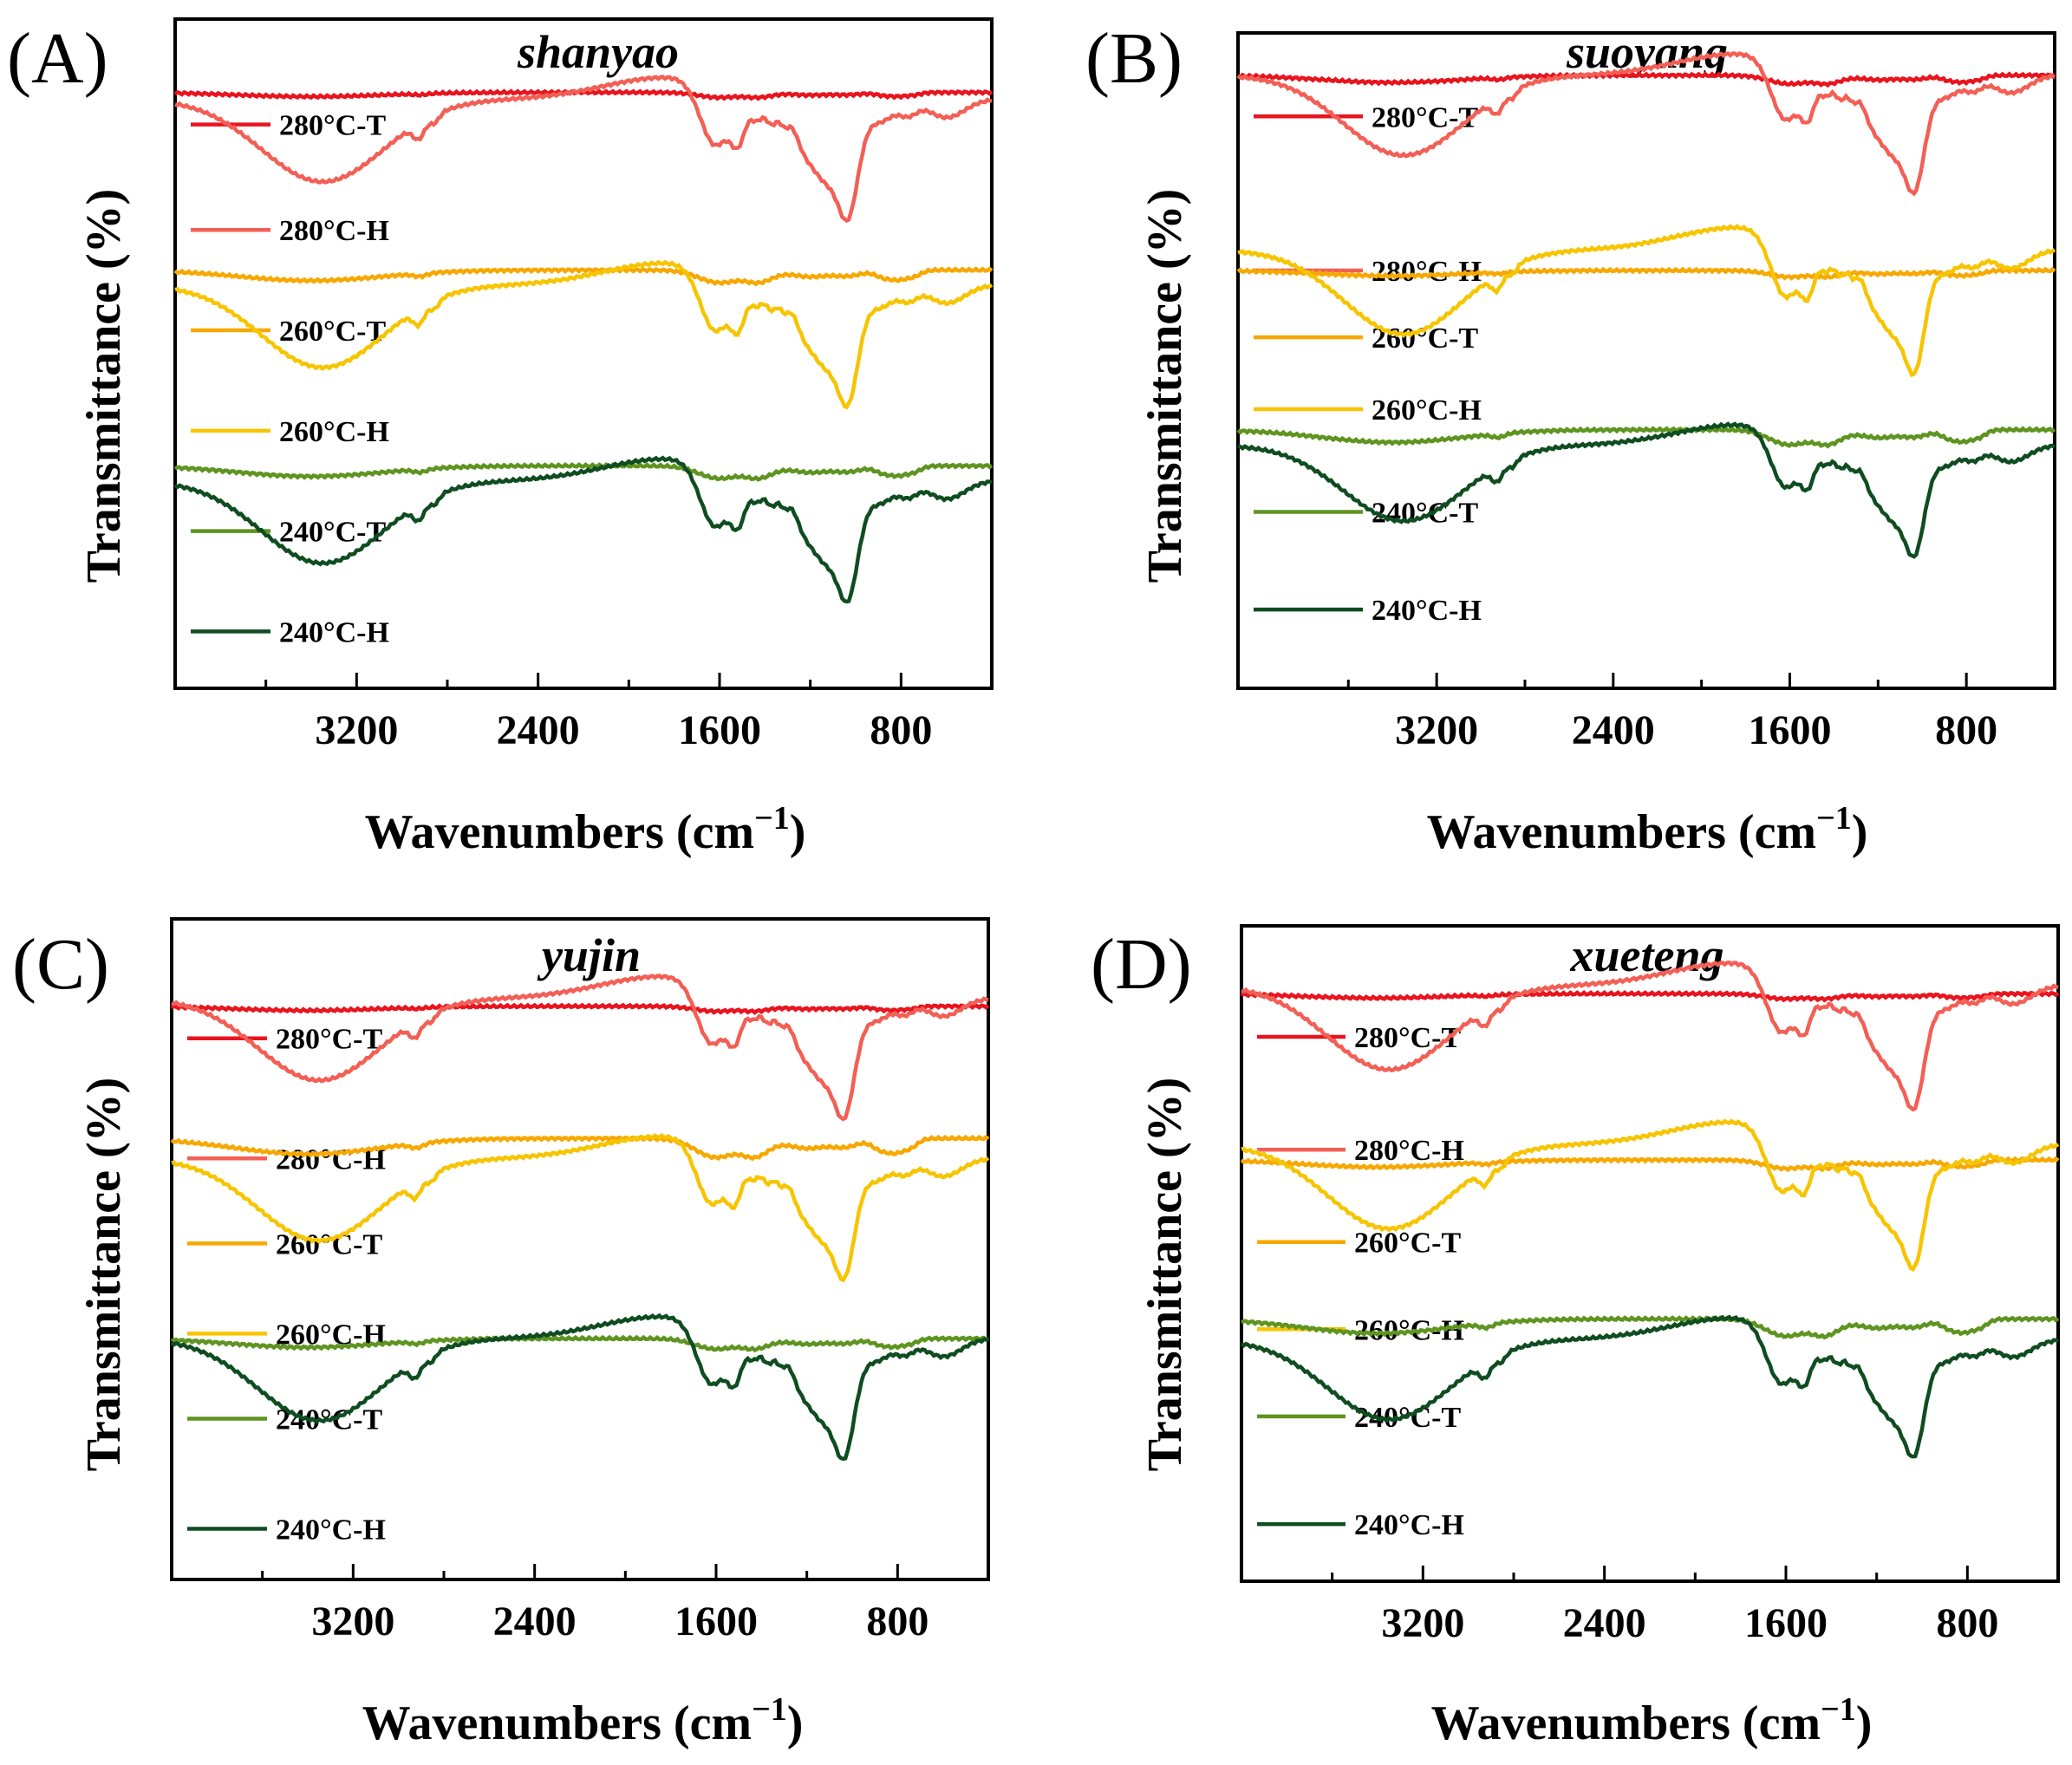 Image resolution: width=2072 pixels, height=1765 pixels. I want to click on panel-label: (C), so click(60, 964).